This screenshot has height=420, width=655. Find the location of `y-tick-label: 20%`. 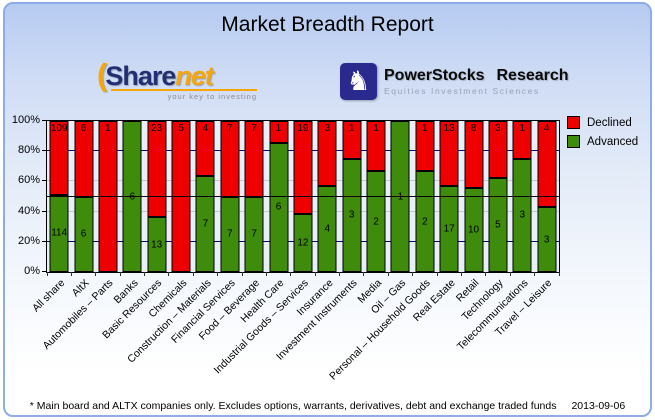

y-tick-label: 20% is located at coordinates (28, 240).